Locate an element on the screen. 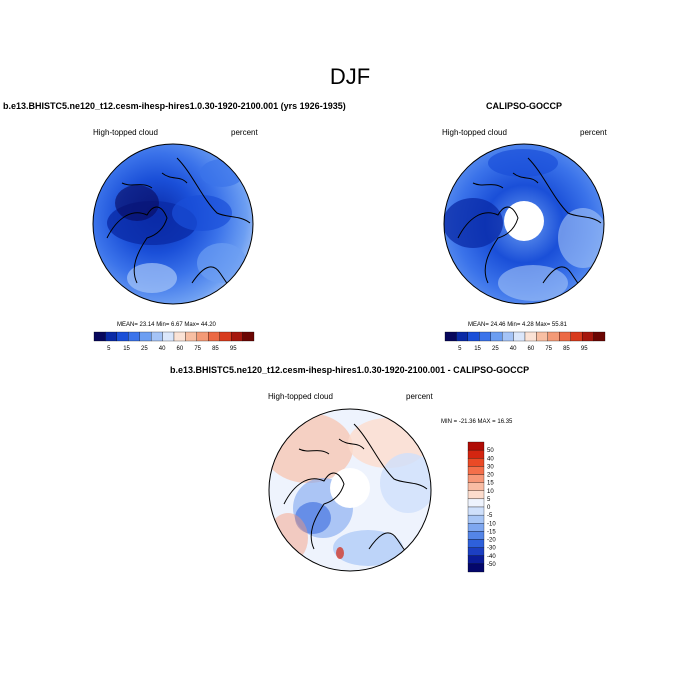  panel-2-variable-label: High-topped cloud is located at coordinates (474, 132).